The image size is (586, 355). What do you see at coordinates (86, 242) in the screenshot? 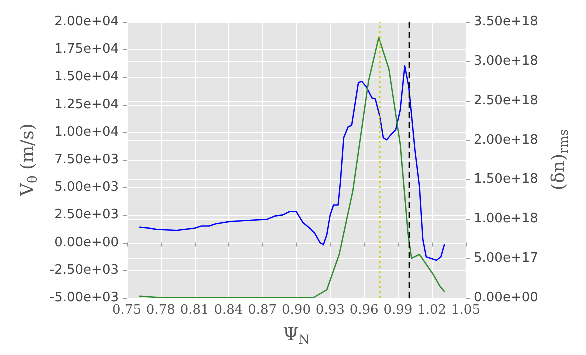
I see `y-tick-label: 0.00e+00` at bounding box center [86, 242].